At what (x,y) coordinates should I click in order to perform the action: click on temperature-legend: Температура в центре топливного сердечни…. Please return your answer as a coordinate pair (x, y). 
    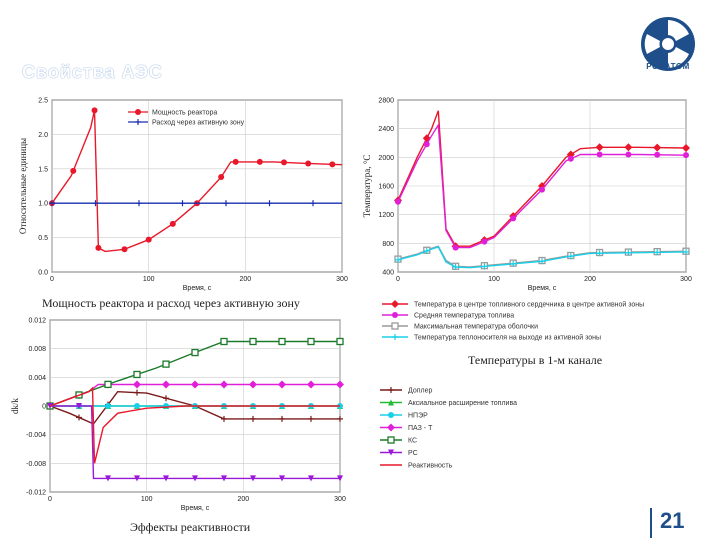
    Looking at the image, I should click on (513, 321).